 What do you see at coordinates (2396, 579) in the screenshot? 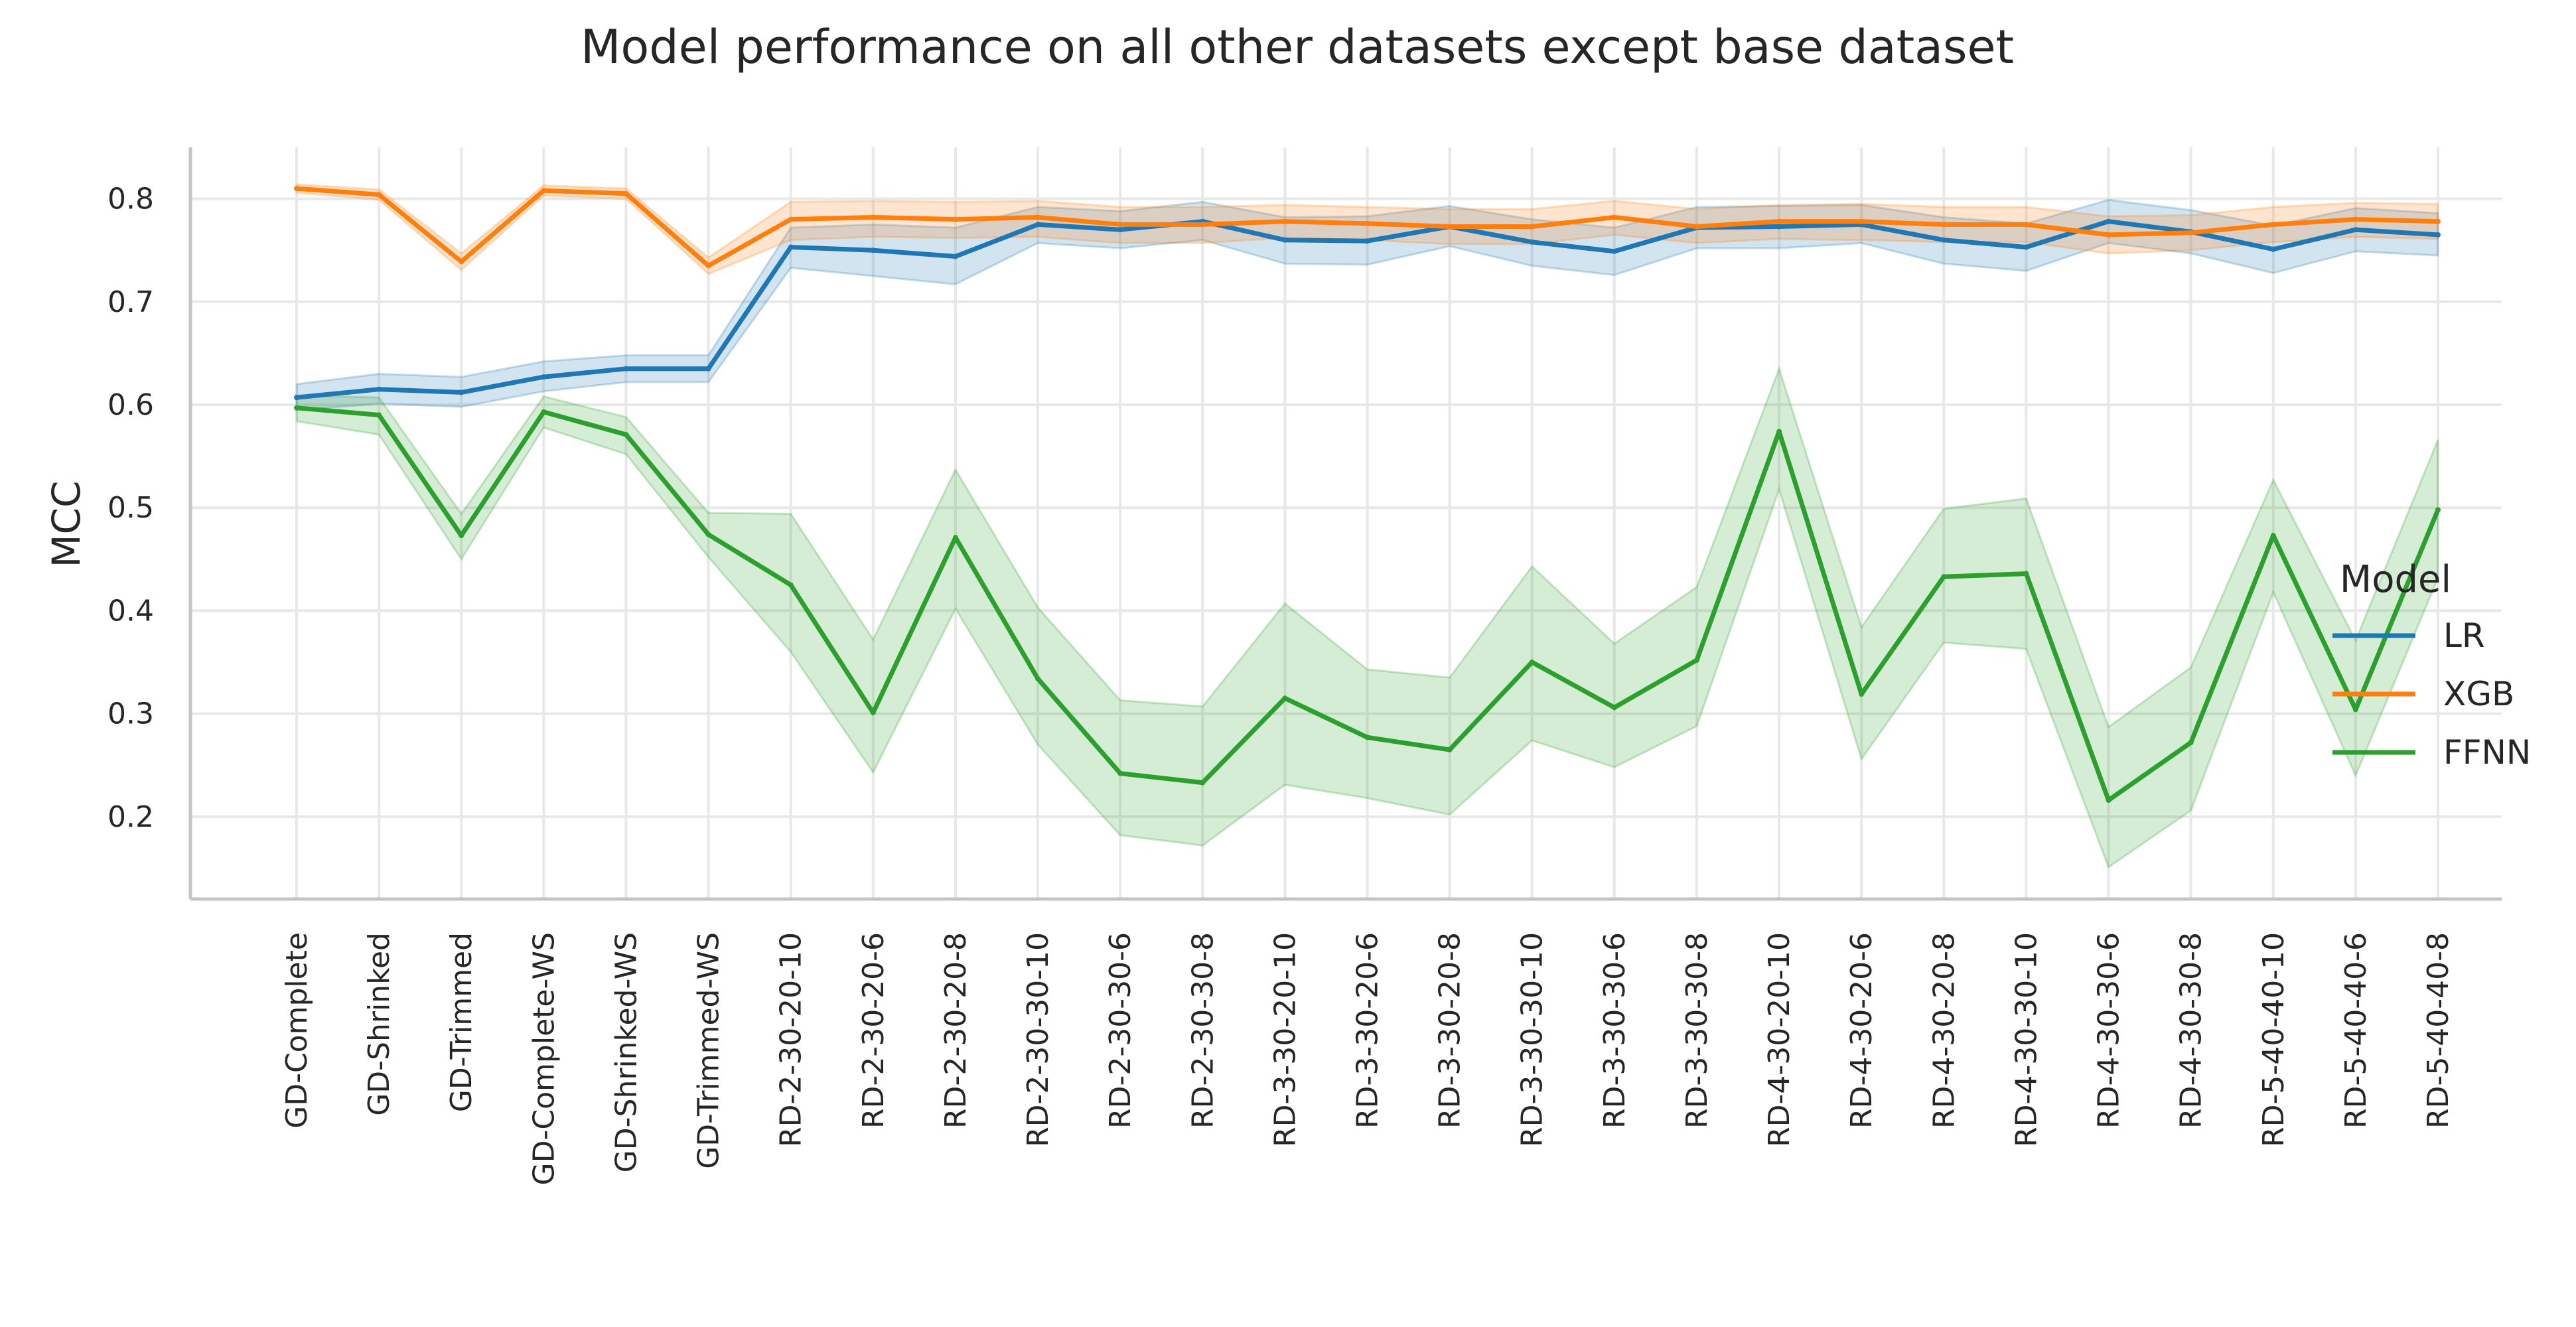
I see `legend-title: Model` at bounding box center [2396, 579].